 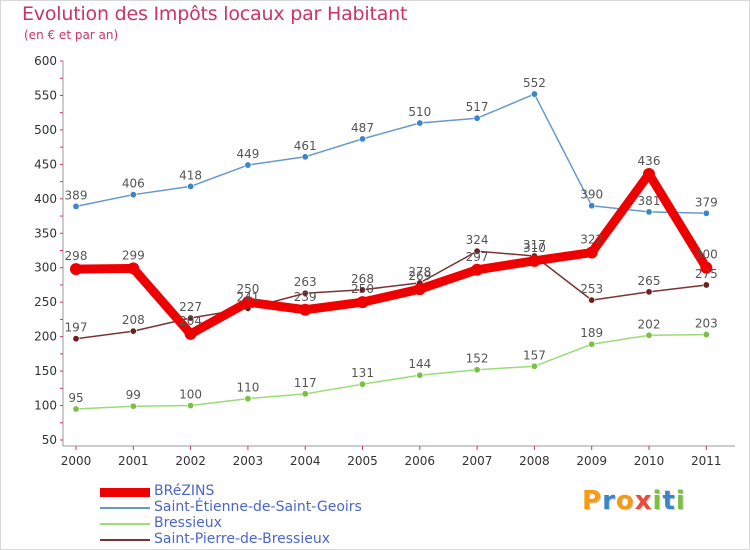 What do you see at coordinates (190, 307) in the screenshot?
I see `data-label: 227` at bounding box center [190, 307].